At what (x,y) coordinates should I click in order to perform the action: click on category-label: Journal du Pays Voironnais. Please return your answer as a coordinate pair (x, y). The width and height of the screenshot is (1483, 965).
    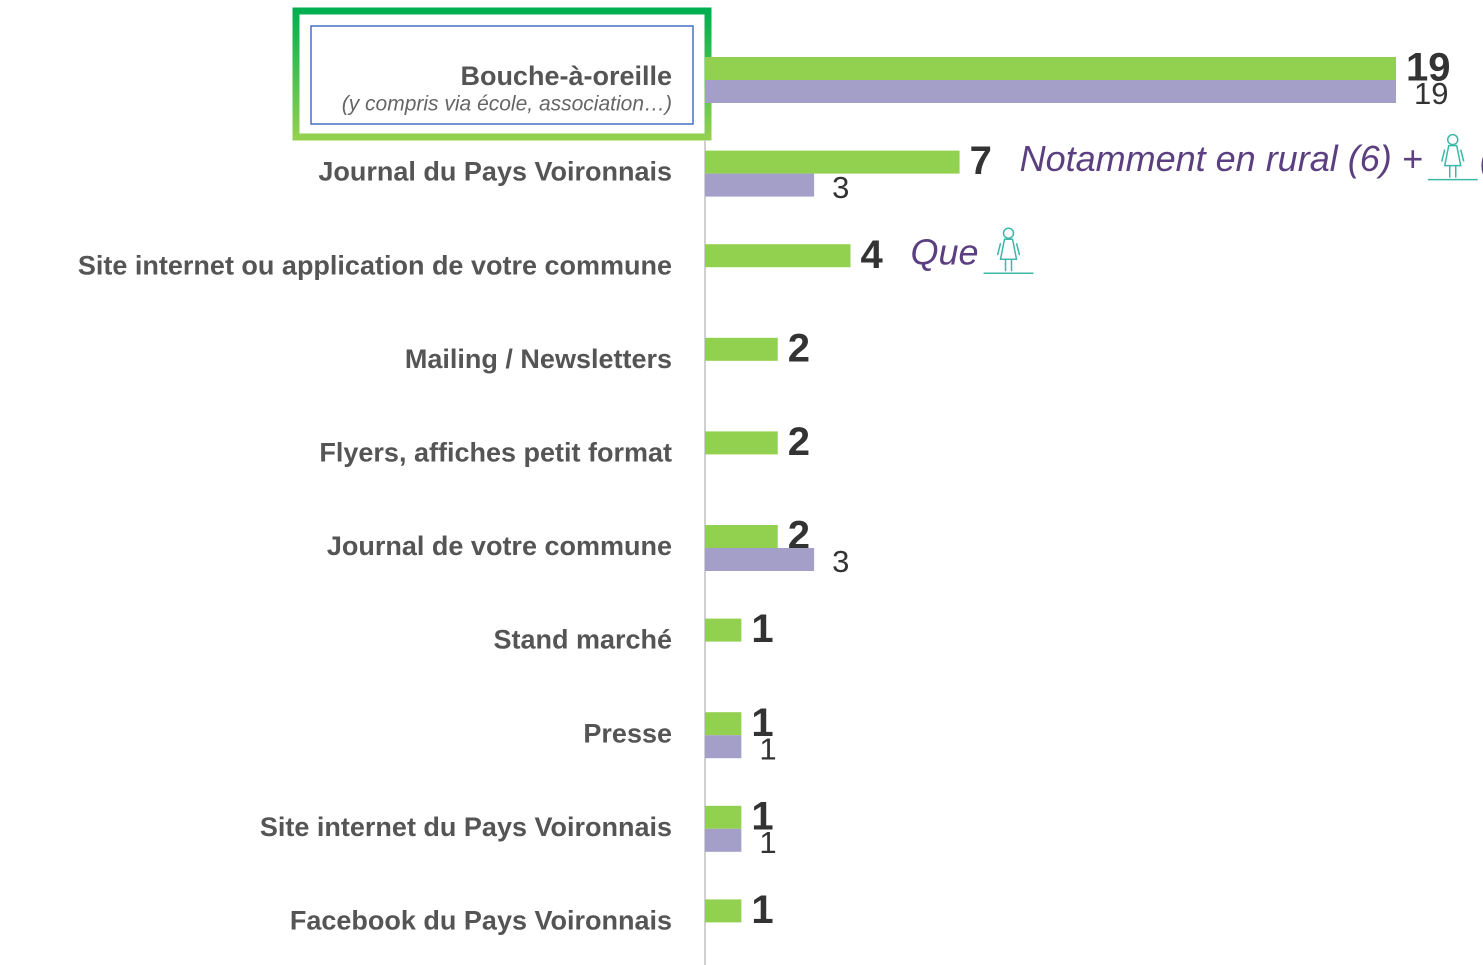
    Looking at the image, I should click on (495, 172).